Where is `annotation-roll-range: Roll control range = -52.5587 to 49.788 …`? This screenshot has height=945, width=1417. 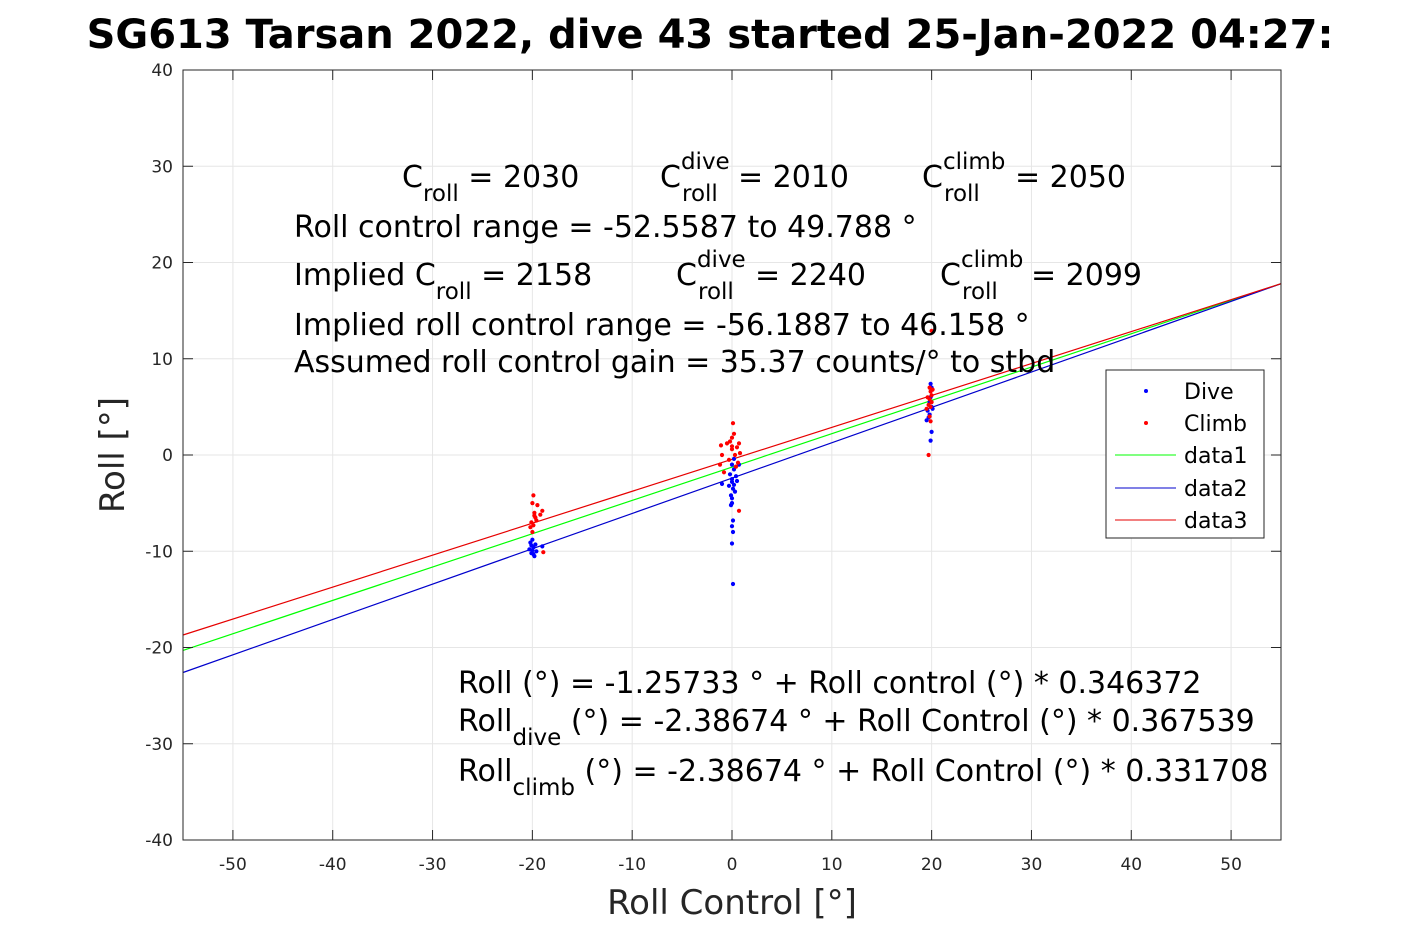 annotation-roll-range: Roll control range = -52.5587 to 49.788 … is located at coordinates (605, 227).